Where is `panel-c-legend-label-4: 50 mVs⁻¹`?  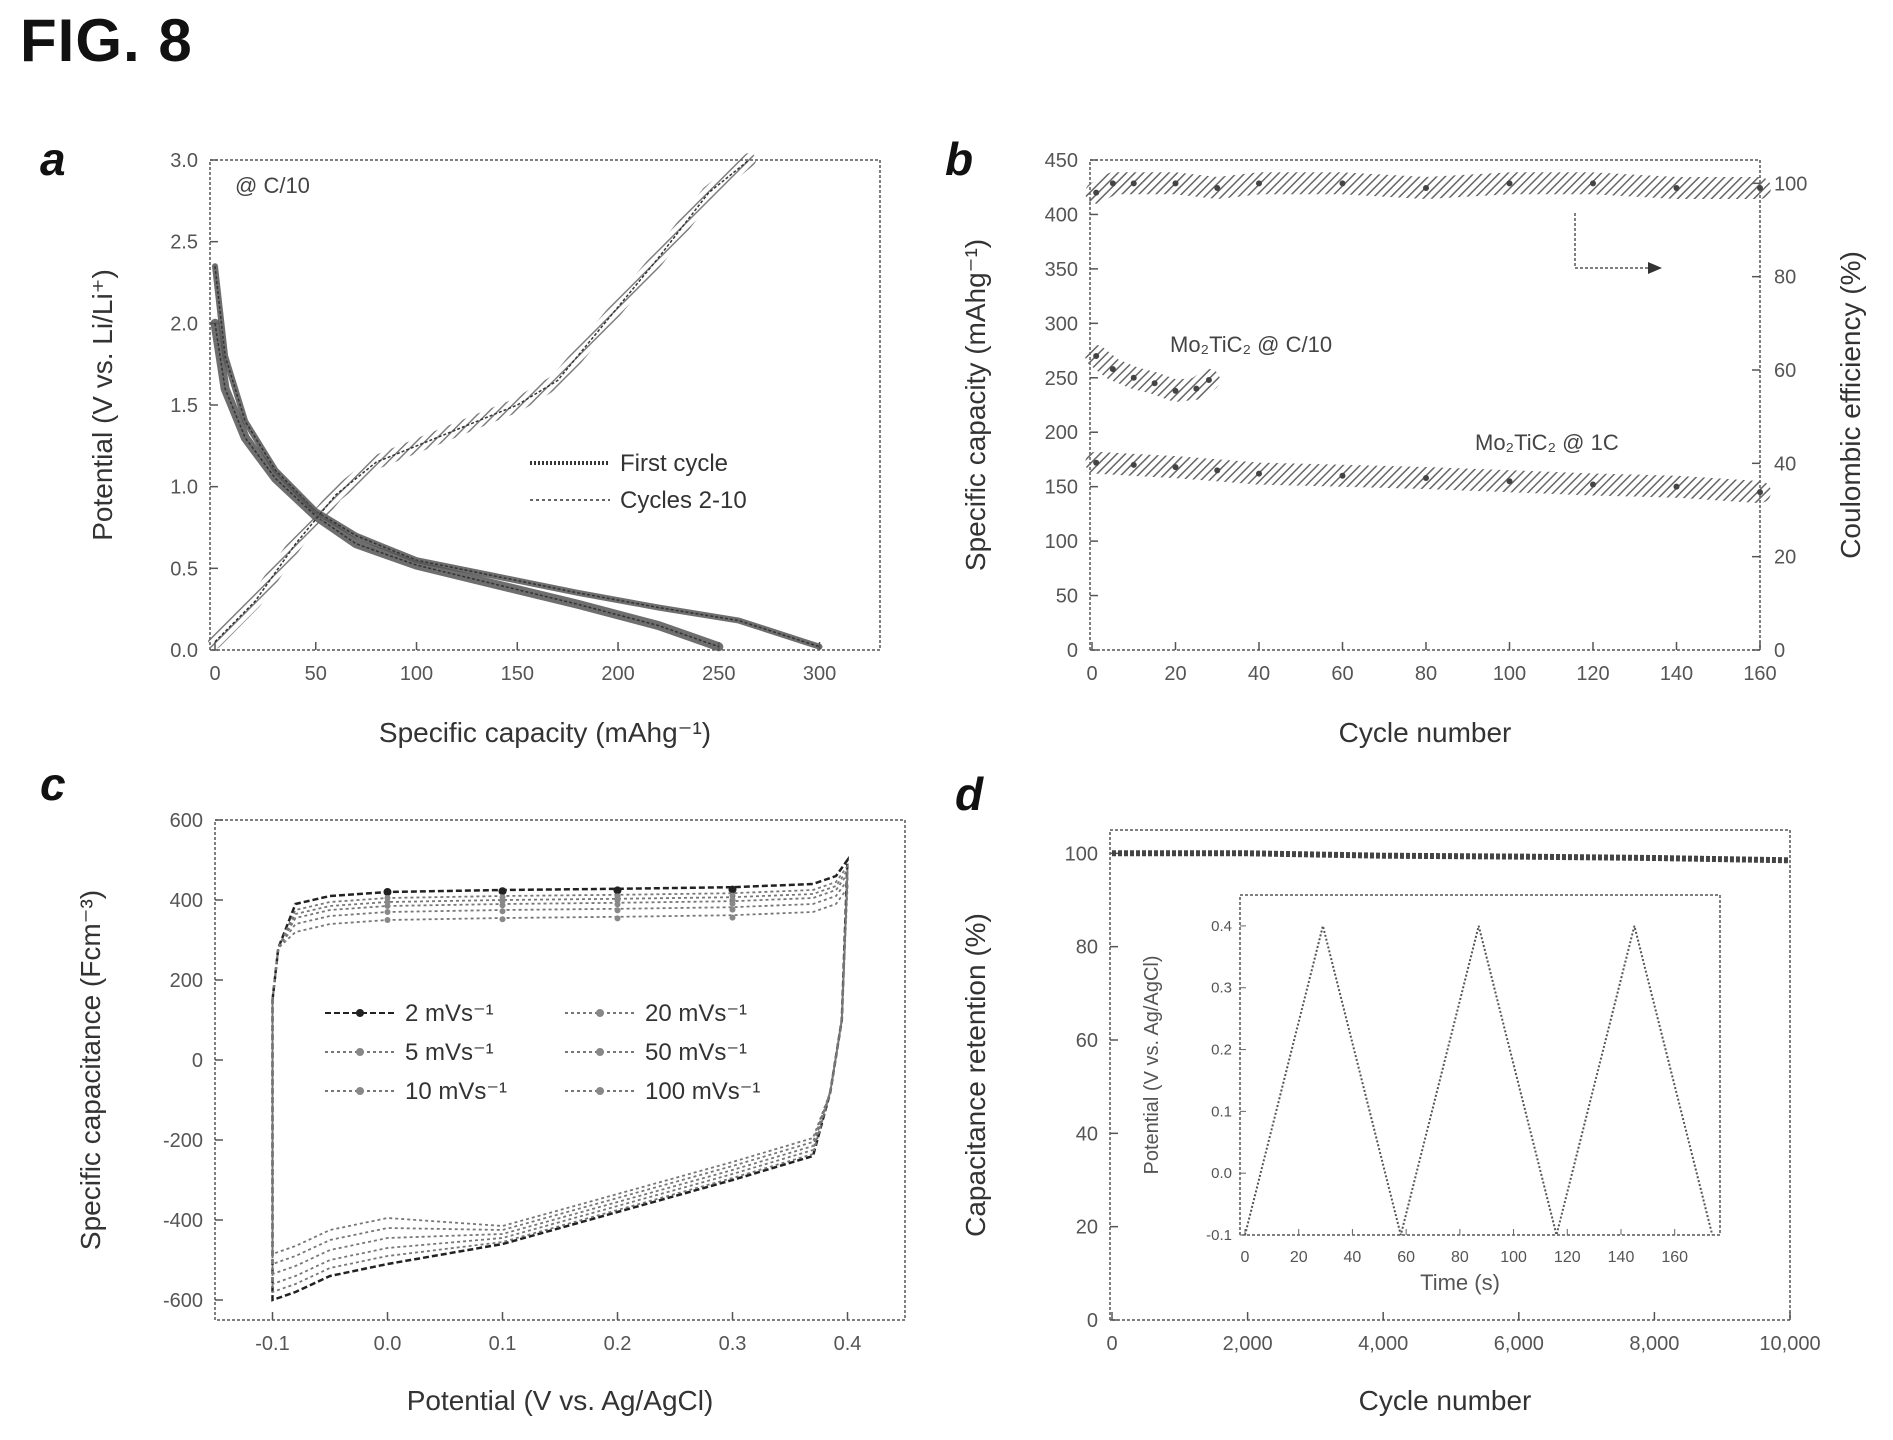 panel-c-legend-label-4: 50 mVs⁻¹ is located at coordinates (696, 1052).